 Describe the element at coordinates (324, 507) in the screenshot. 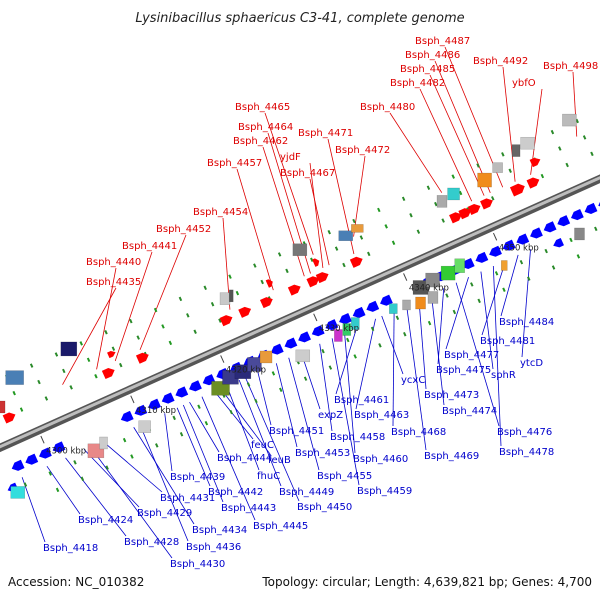

I see `reverse-gene-label: Bsph_4450` at that location.